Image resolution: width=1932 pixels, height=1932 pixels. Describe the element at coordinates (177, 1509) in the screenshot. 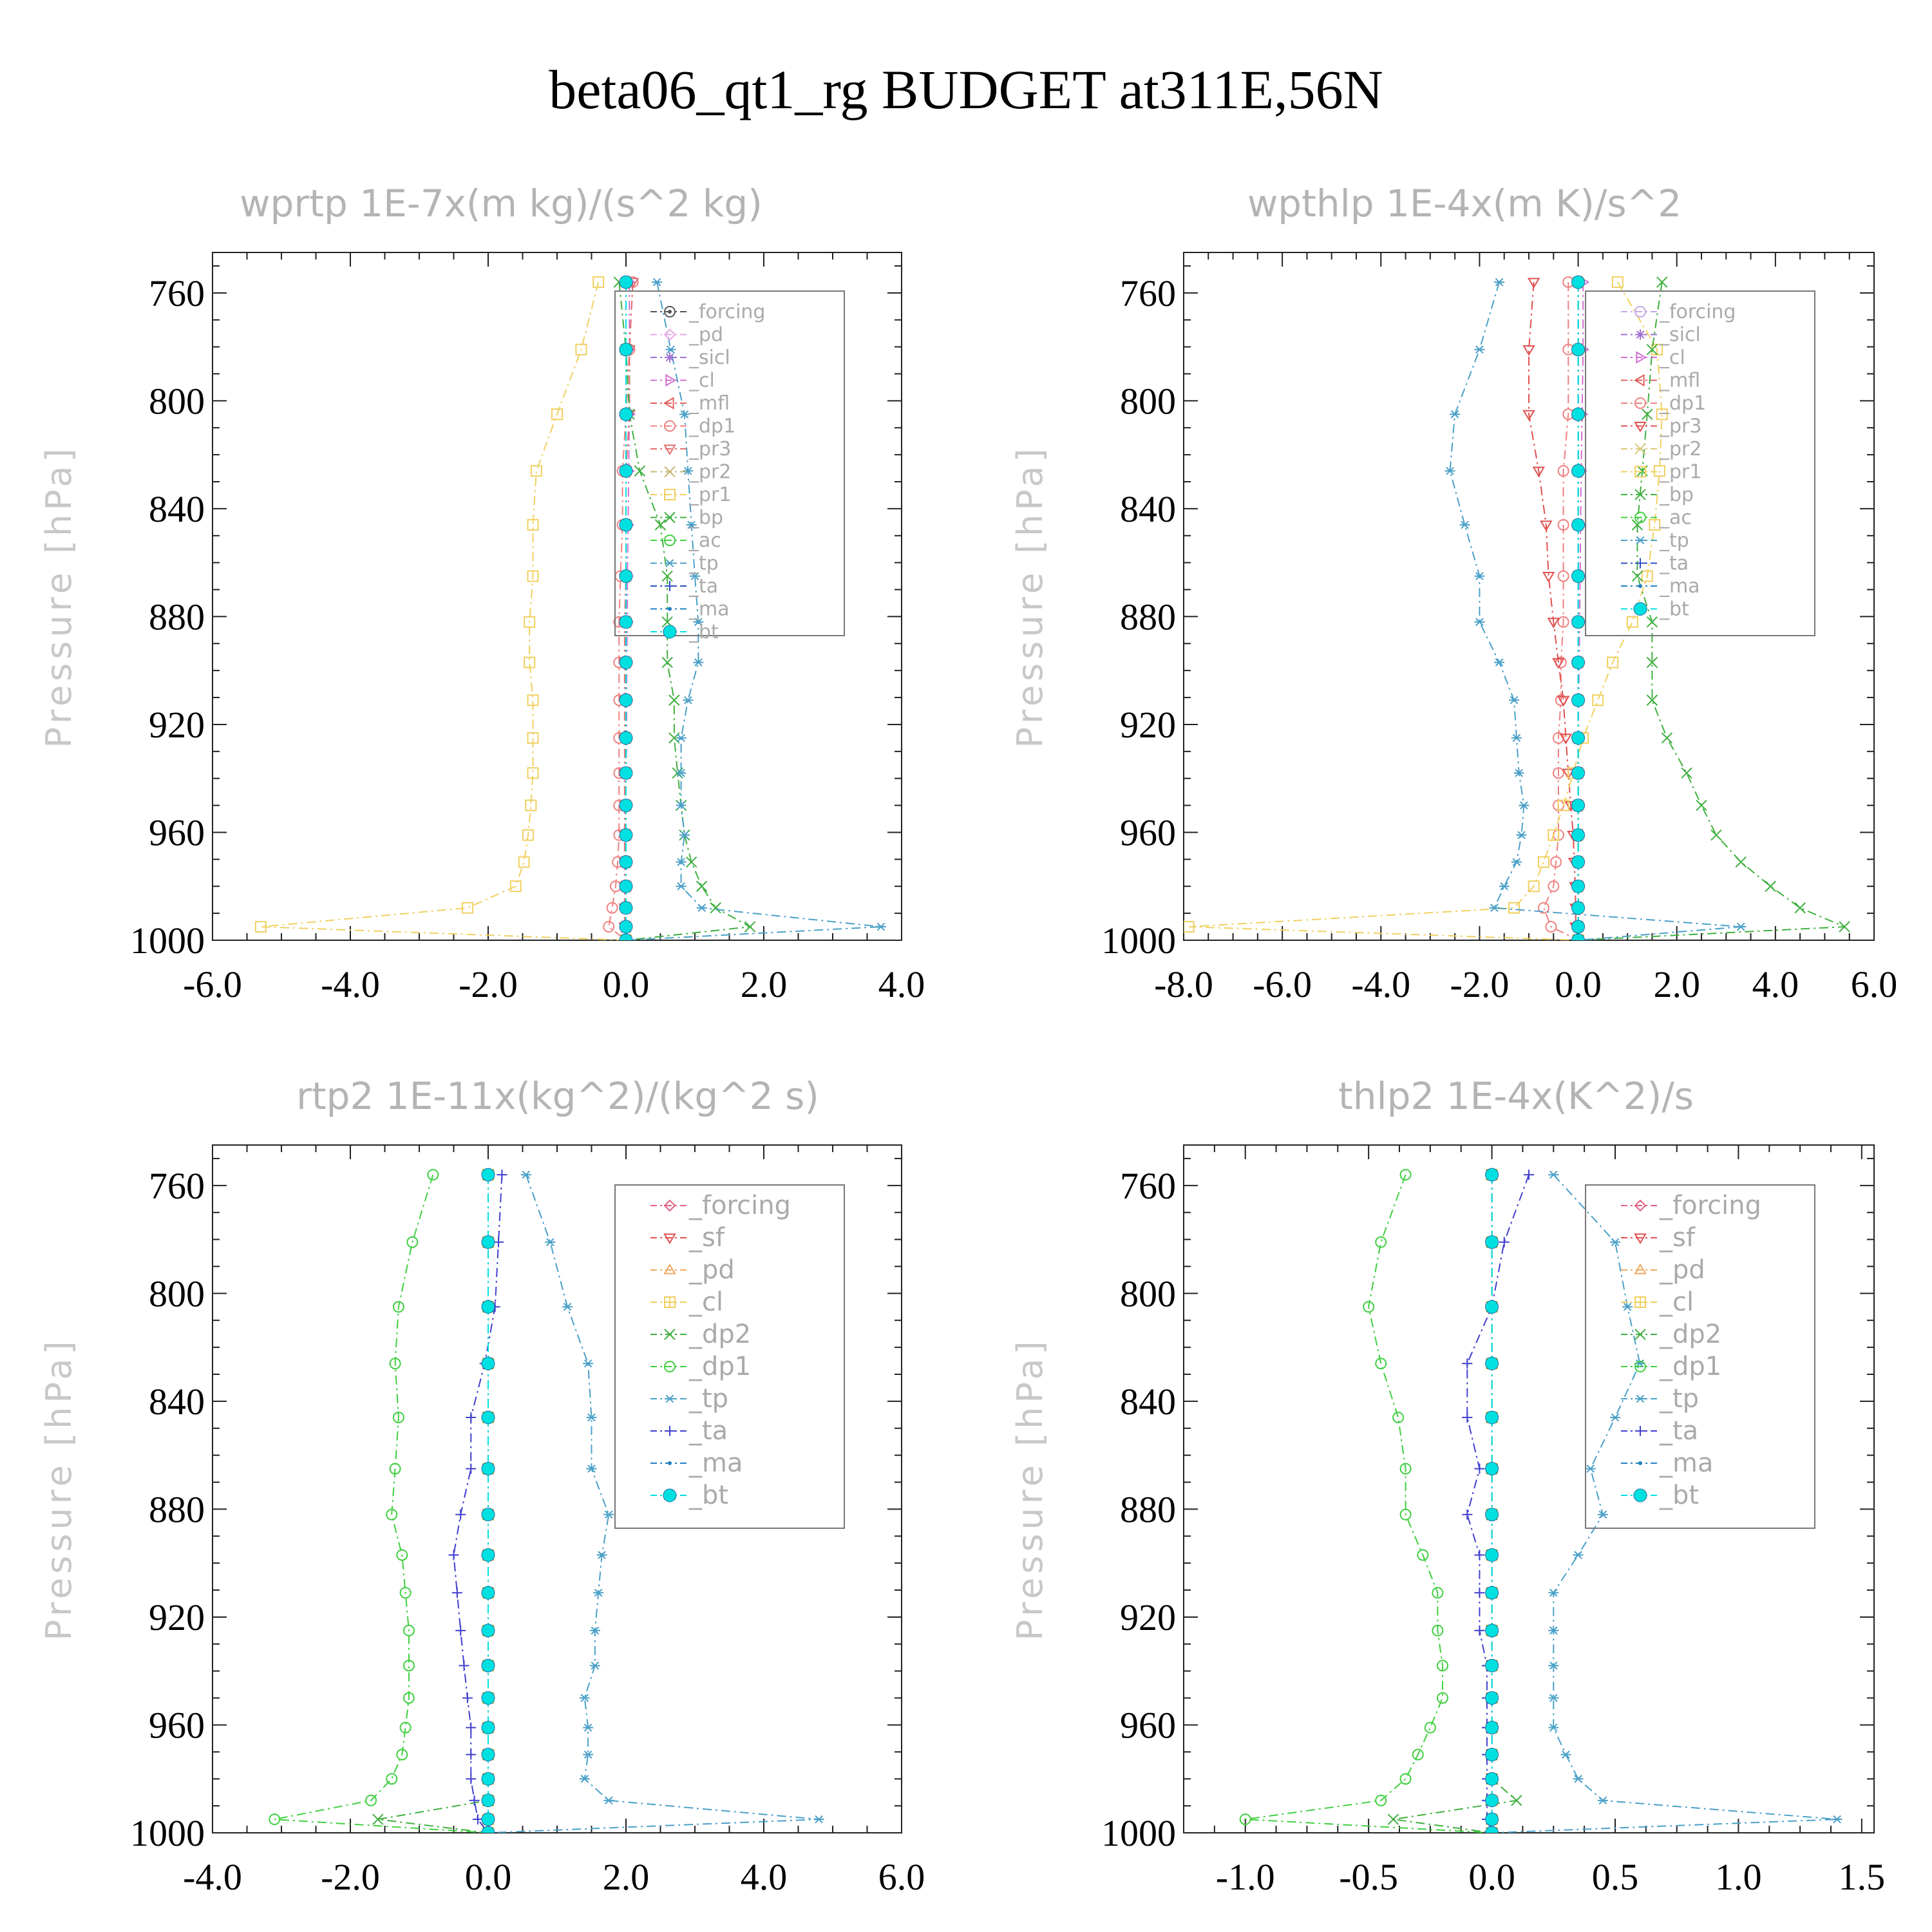

I see `y-tick-label: 880` at that location.